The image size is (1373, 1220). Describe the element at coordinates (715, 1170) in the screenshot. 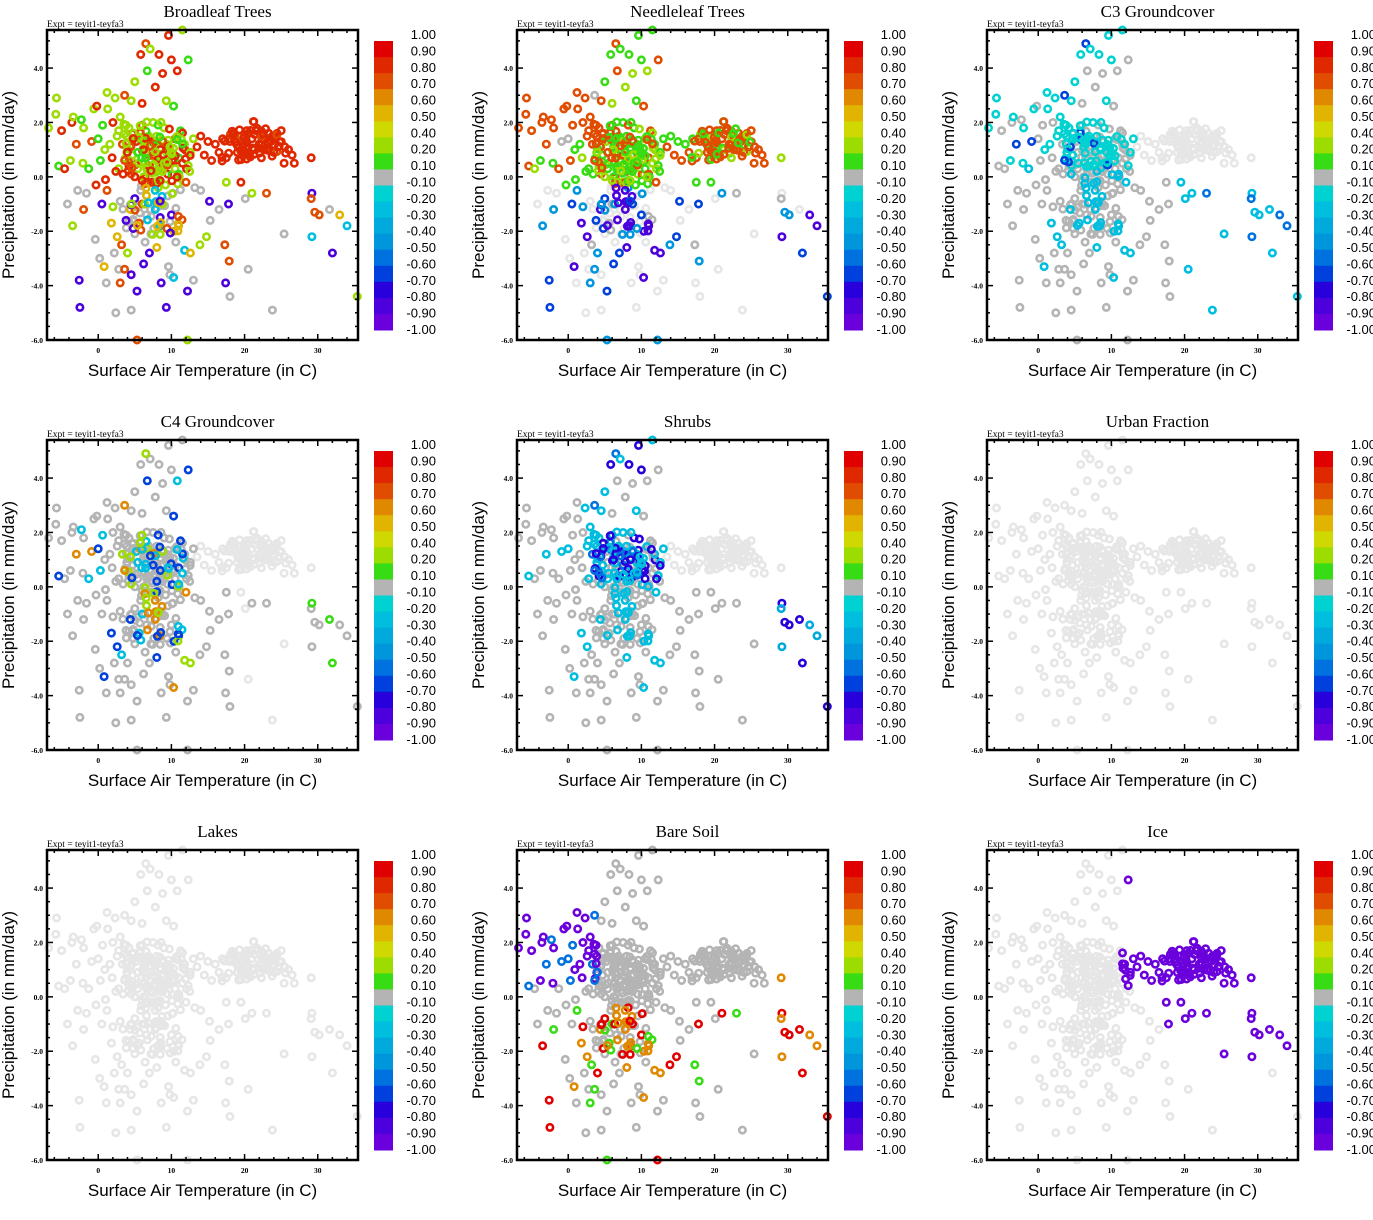

I see `x-tick-label: 20` at that location.